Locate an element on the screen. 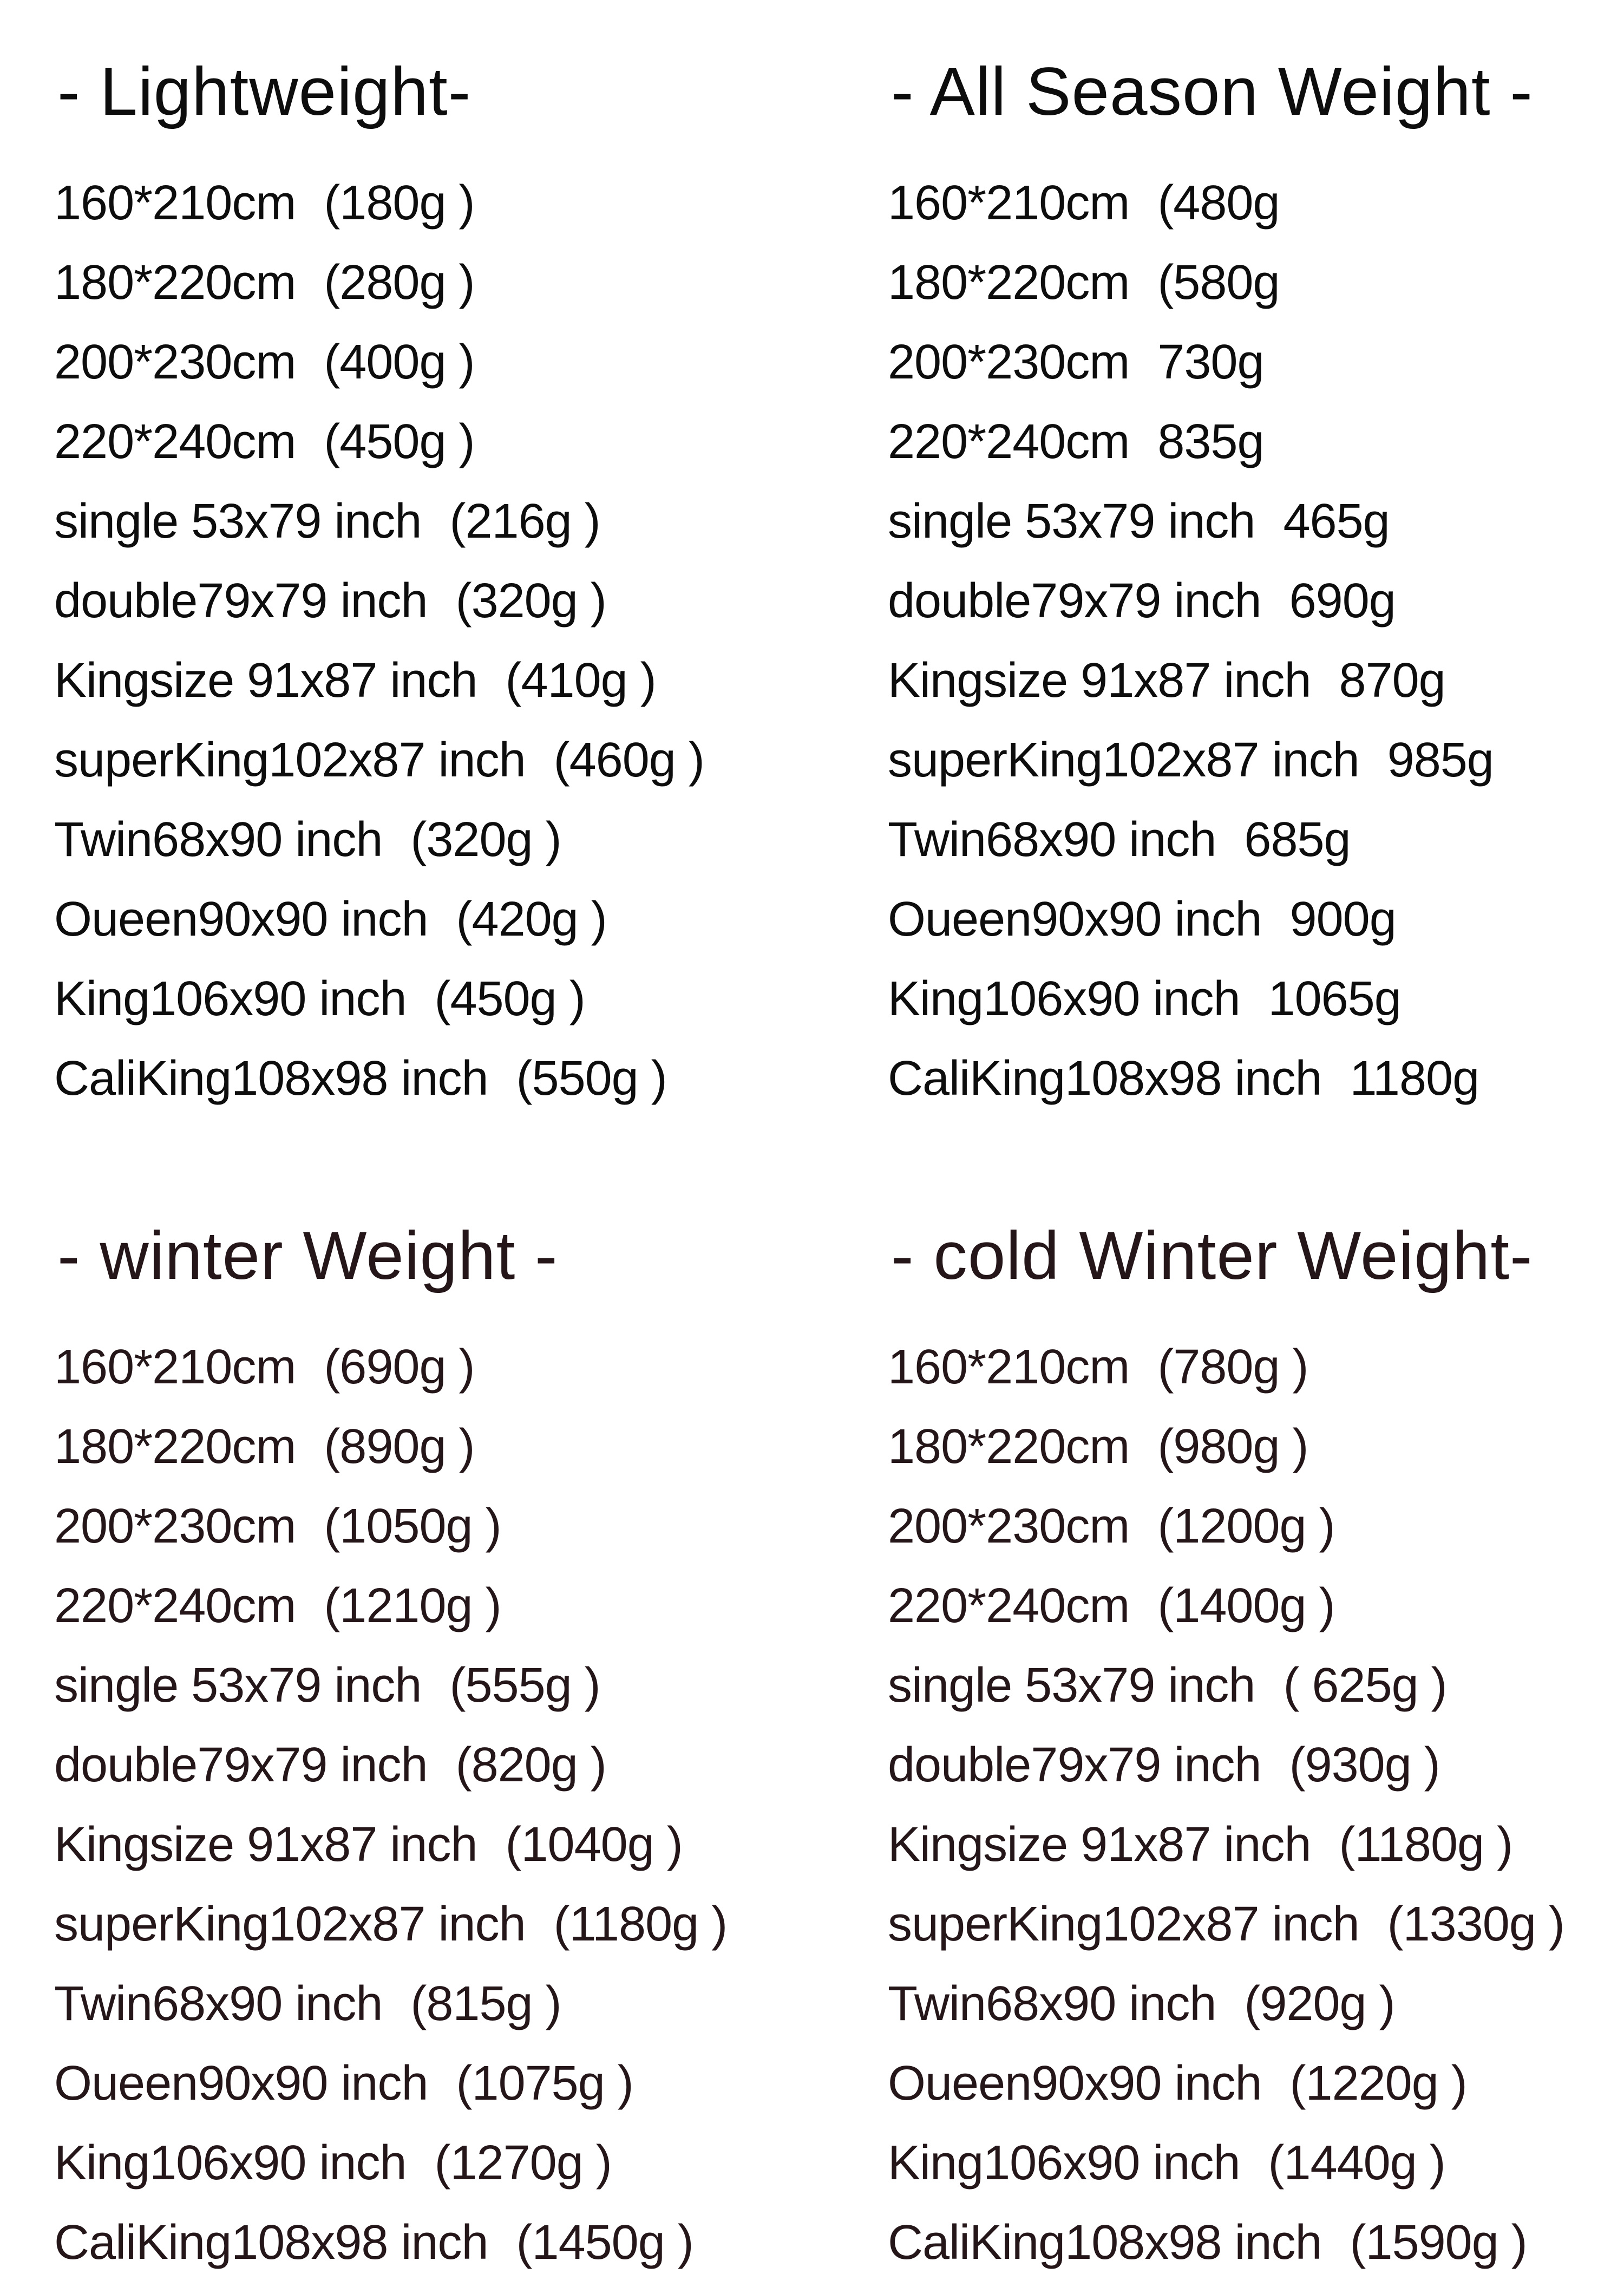 The image size is (1624, 2274). size-weight-row: Twin68x90 inch (815g ) is located at coordinates (422, 2004).